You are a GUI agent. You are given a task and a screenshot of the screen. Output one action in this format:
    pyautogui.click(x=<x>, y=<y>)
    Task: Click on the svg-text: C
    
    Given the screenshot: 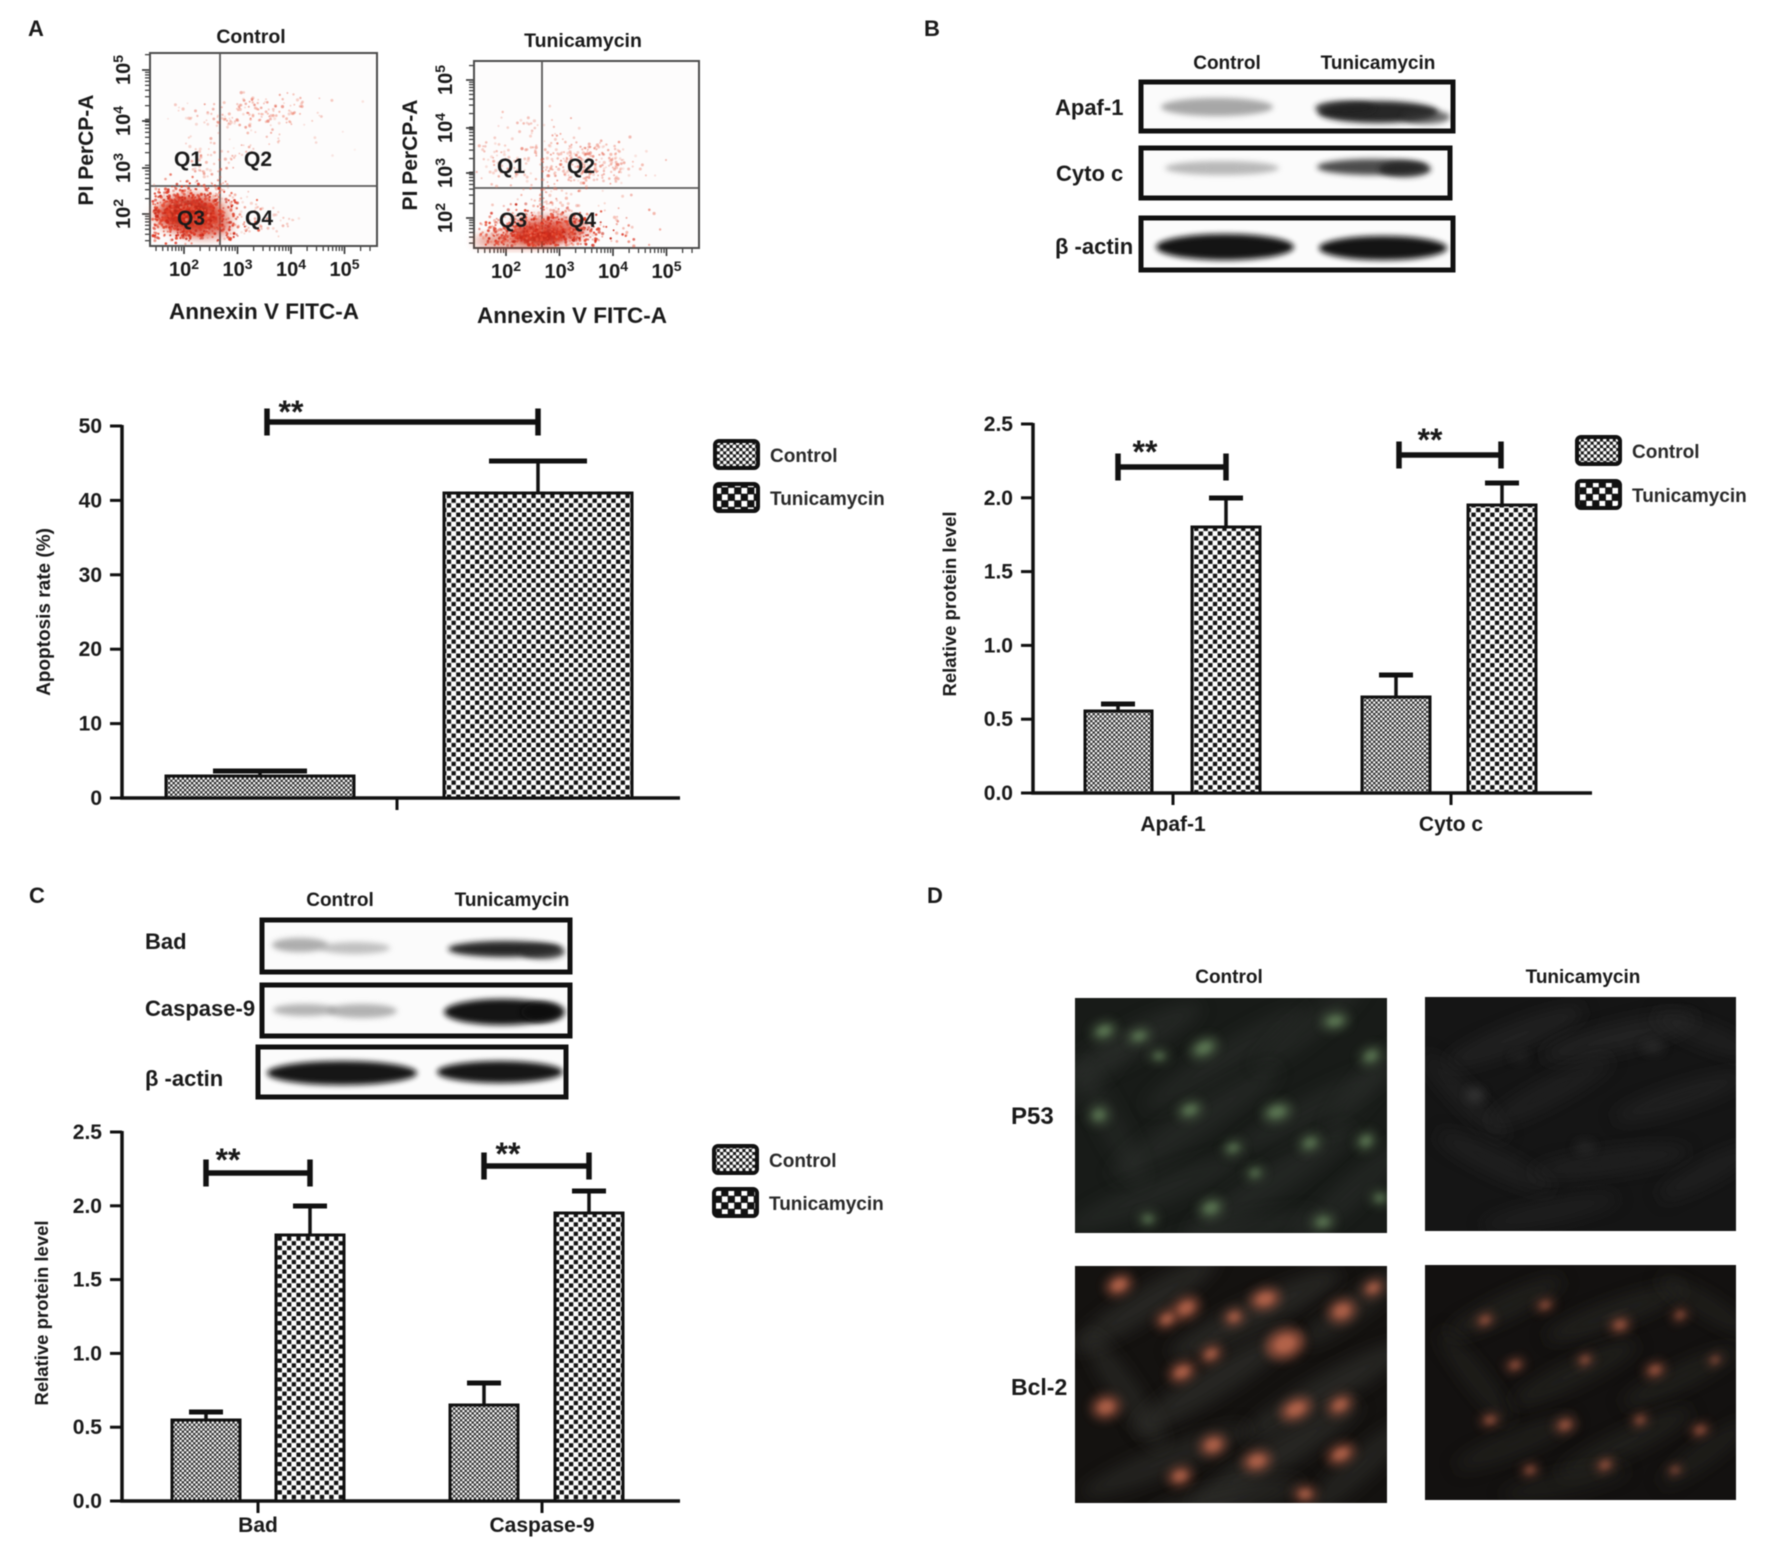 What is the action you would take?
    pyautogui.click(x=37, y=895)
    